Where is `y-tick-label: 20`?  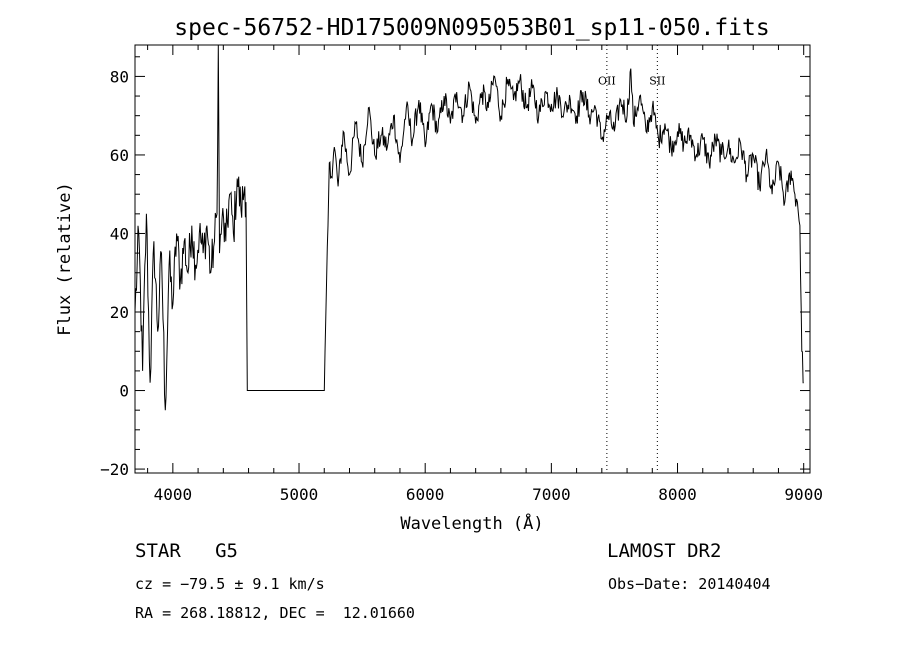 y-tick-label: 20 is located at coordinates (119, 312).